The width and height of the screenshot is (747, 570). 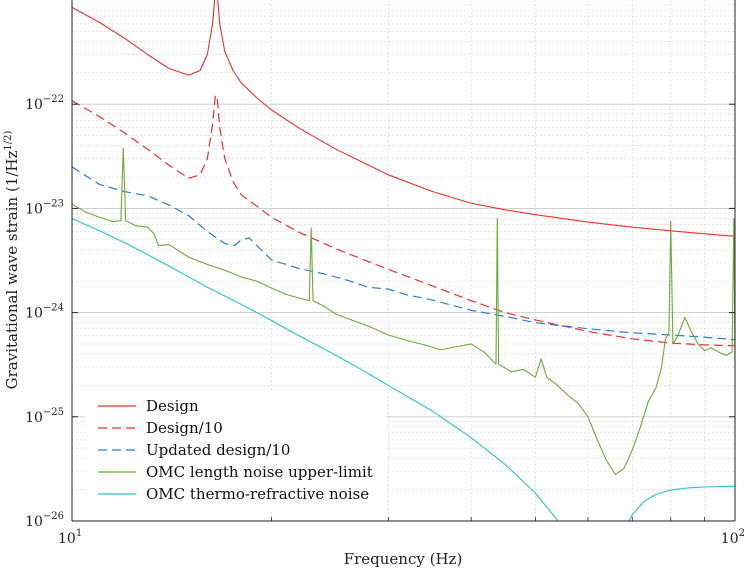 I want to click on legend-label: OMC thermo-refractive noise, so click(x=257, y=494).